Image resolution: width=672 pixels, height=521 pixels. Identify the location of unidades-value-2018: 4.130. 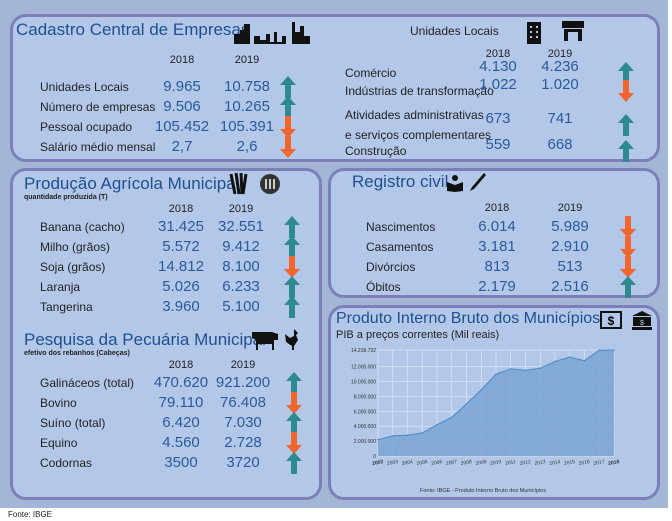
(498, 66).